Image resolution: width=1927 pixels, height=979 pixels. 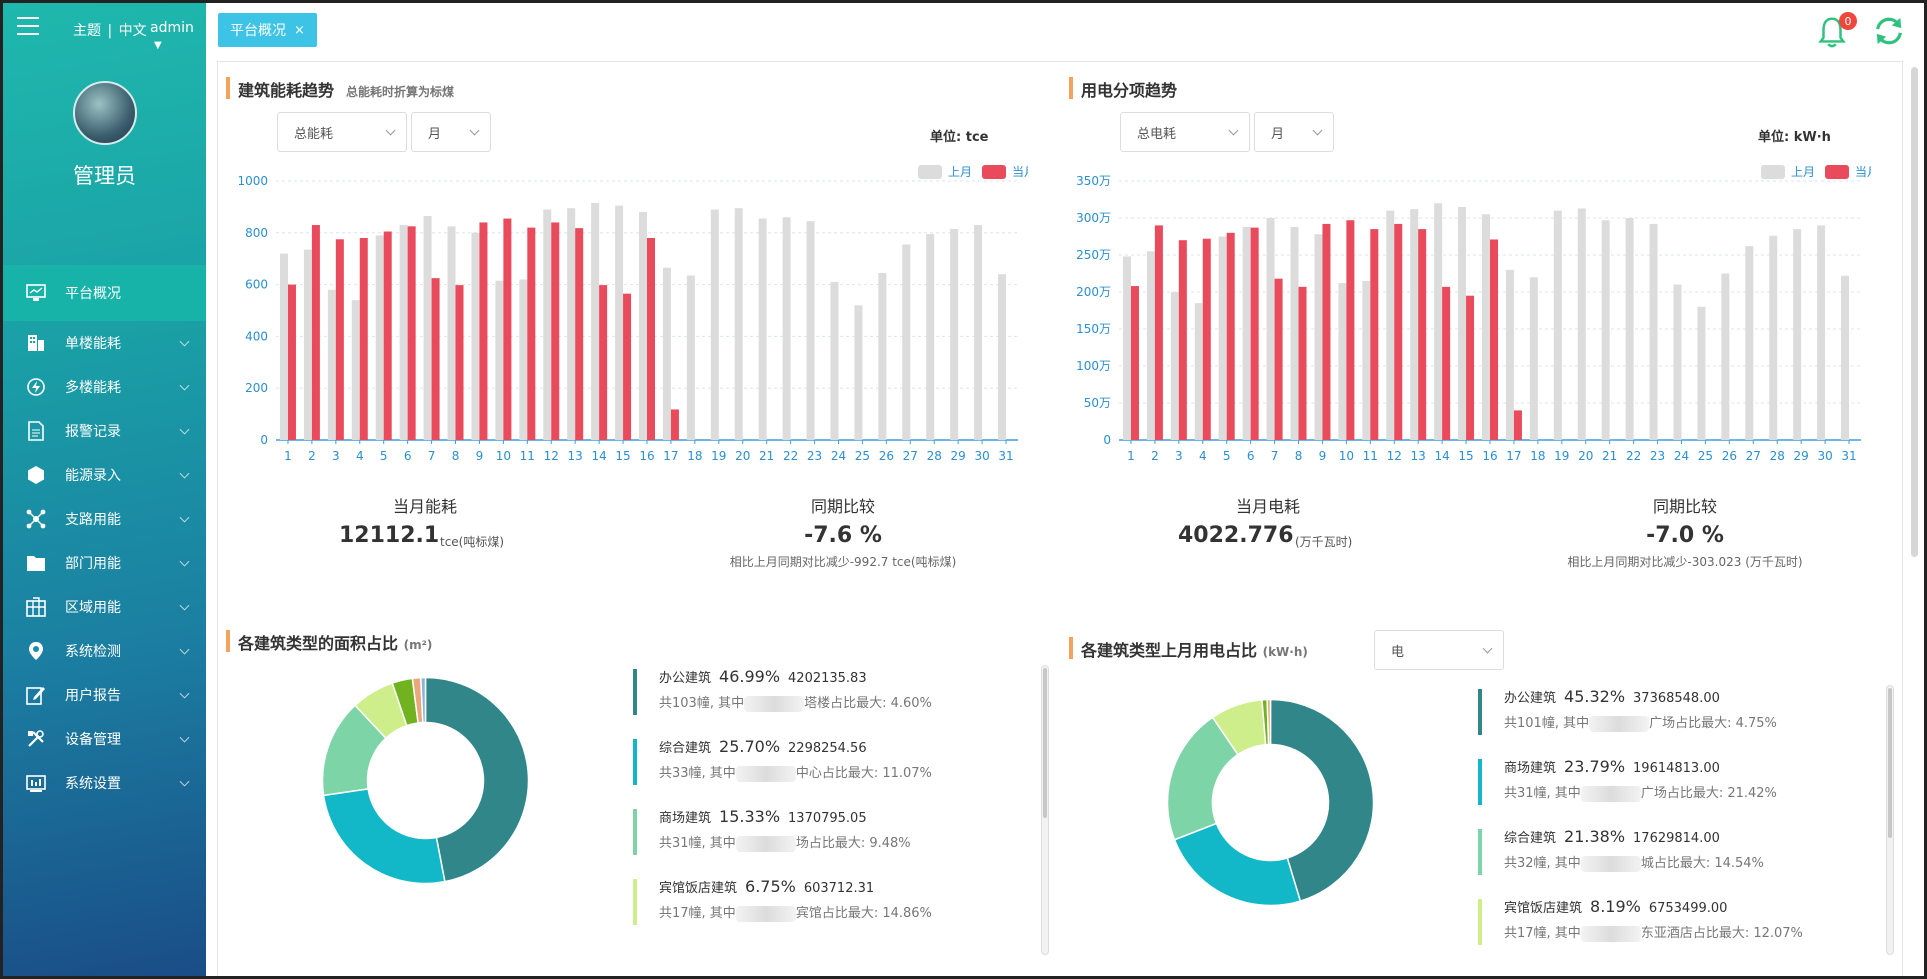 I want to click on electricity-legend-scrollbar, so click(x=1890, y=820).